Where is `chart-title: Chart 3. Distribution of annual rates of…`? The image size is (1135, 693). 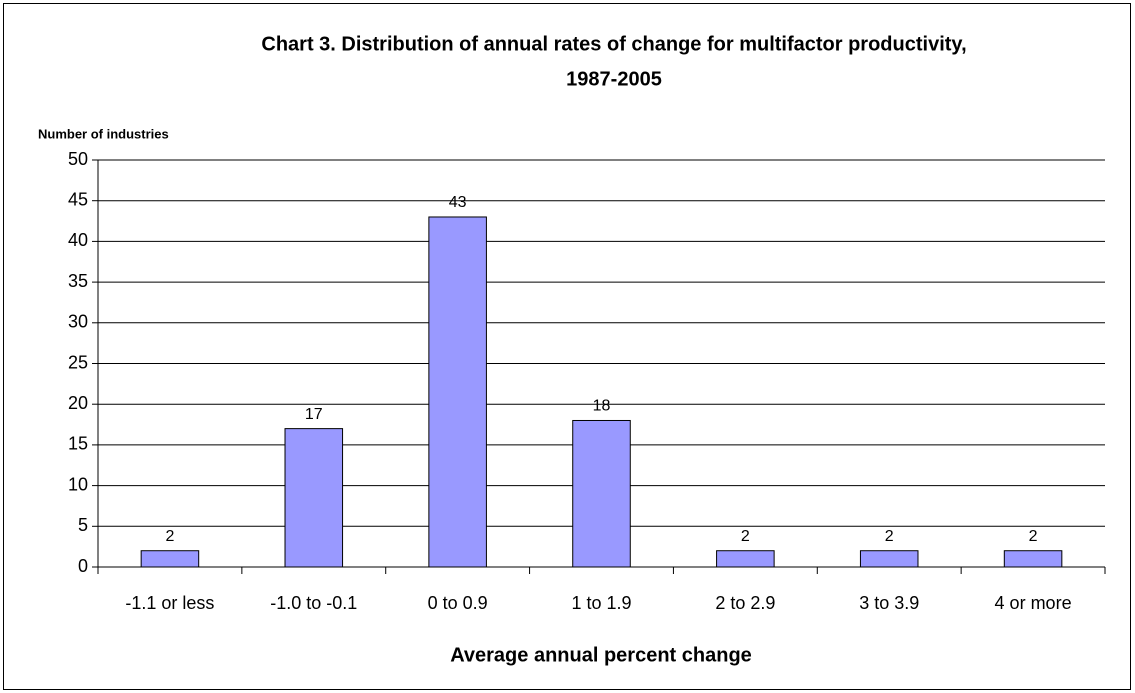
chart-title: Chart 3. Distribution of annual rates of… is located at coordinates (613, 44).